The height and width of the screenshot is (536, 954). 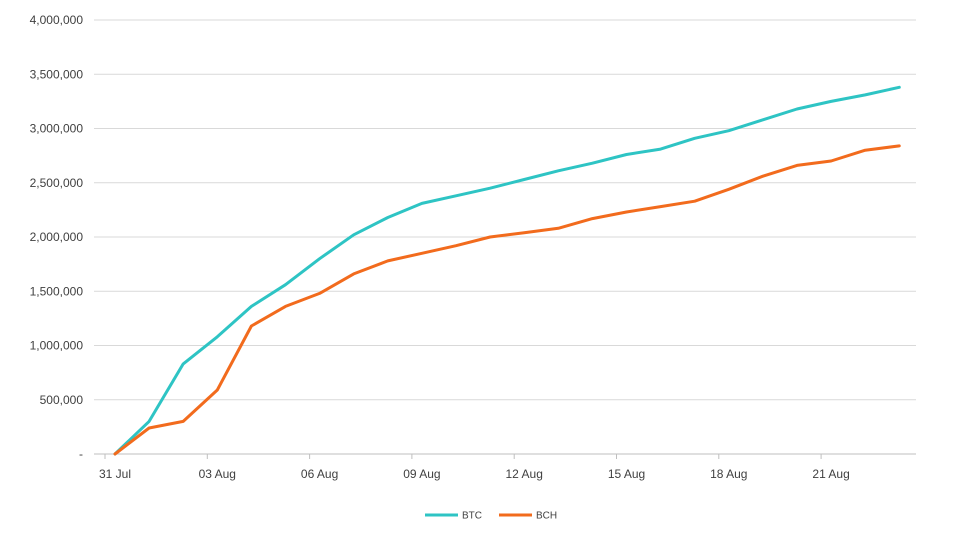 I want to click on y-tick-label: 2,500,000, so click(x=57, y=183).